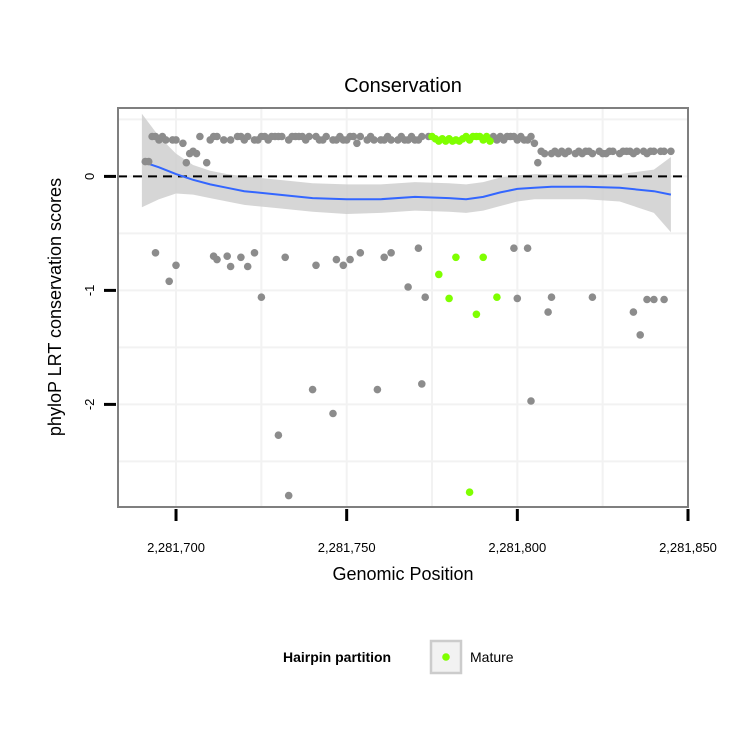  What do you see at coordinates (446, 657) in the screenshot?
I see `legend-swatch-mature` at bounding box center [446, 657].